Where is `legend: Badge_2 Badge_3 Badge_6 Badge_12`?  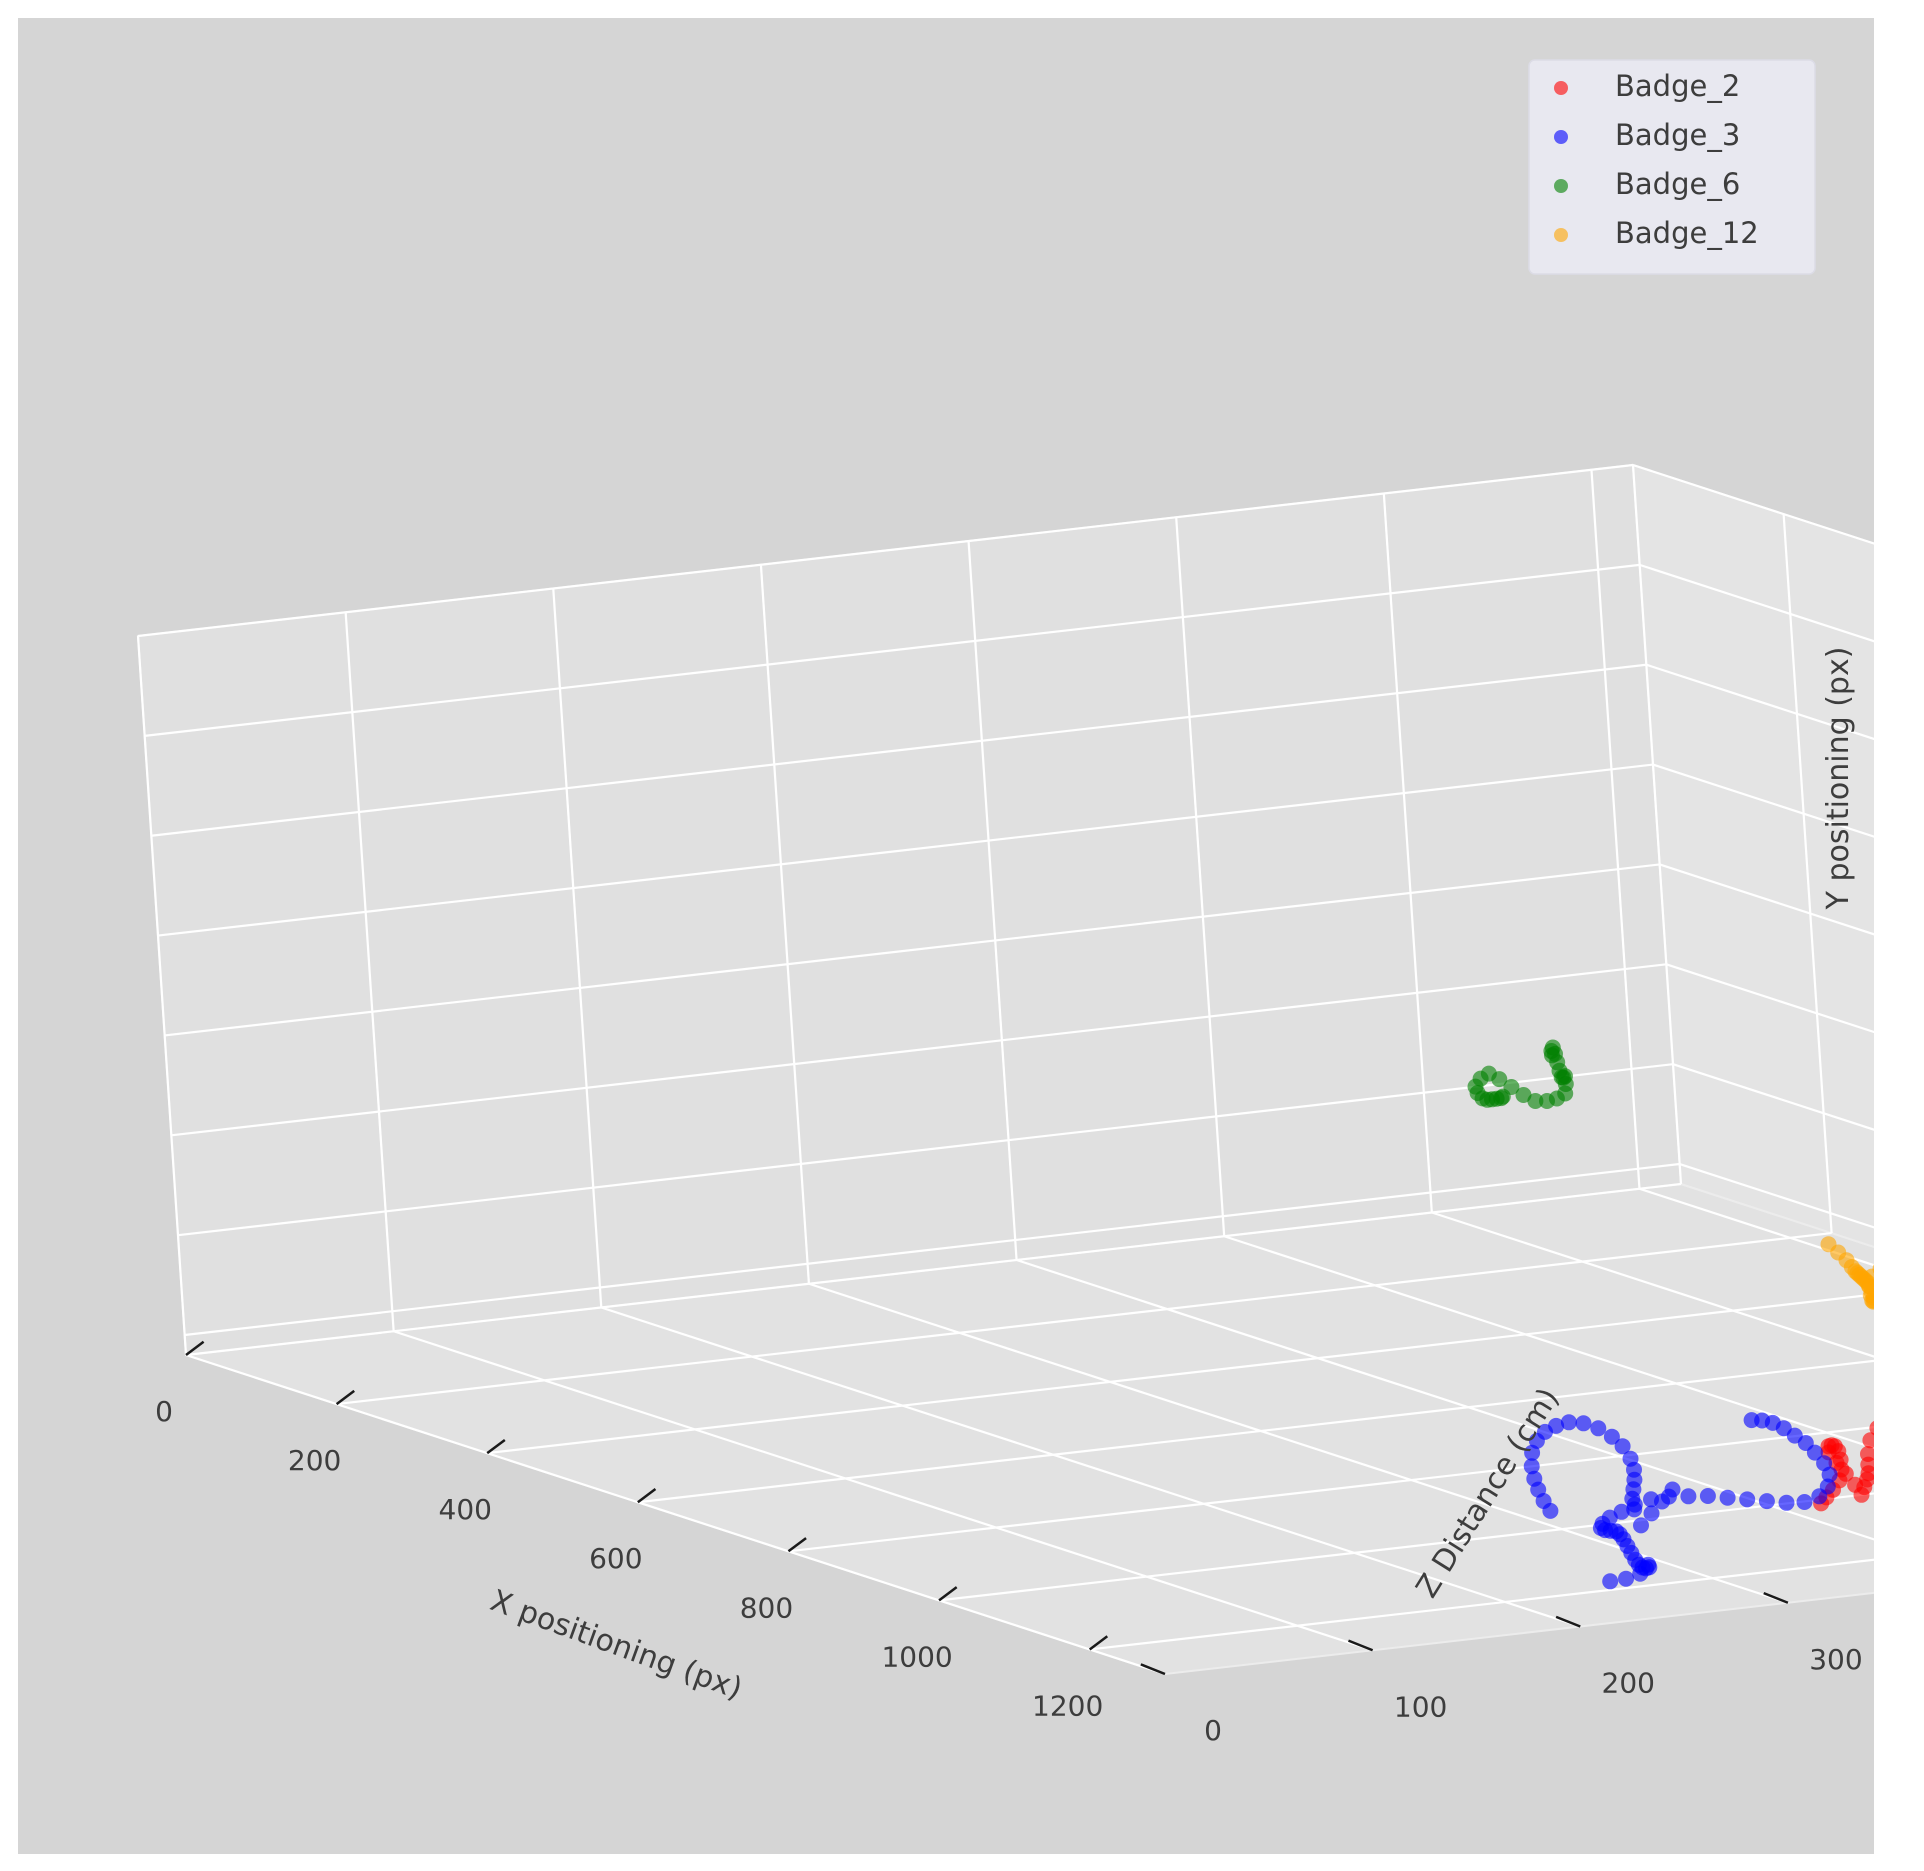
legend: Badge_2 Badge_3 Badge_6 Badge_12 is located at coordinates (1672, 167).